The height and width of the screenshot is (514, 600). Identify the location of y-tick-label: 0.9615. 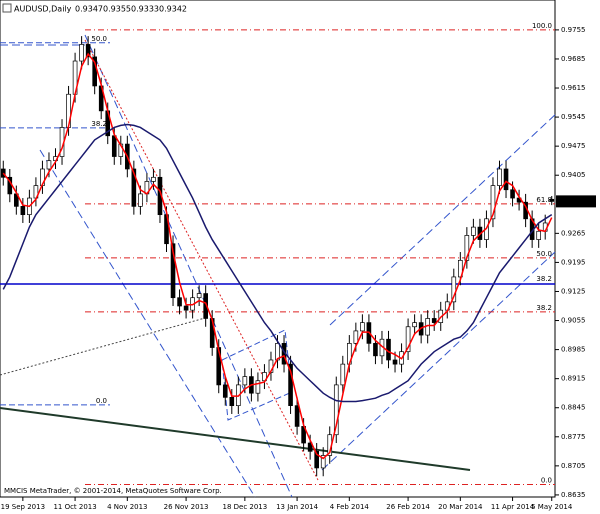
(573, 88).